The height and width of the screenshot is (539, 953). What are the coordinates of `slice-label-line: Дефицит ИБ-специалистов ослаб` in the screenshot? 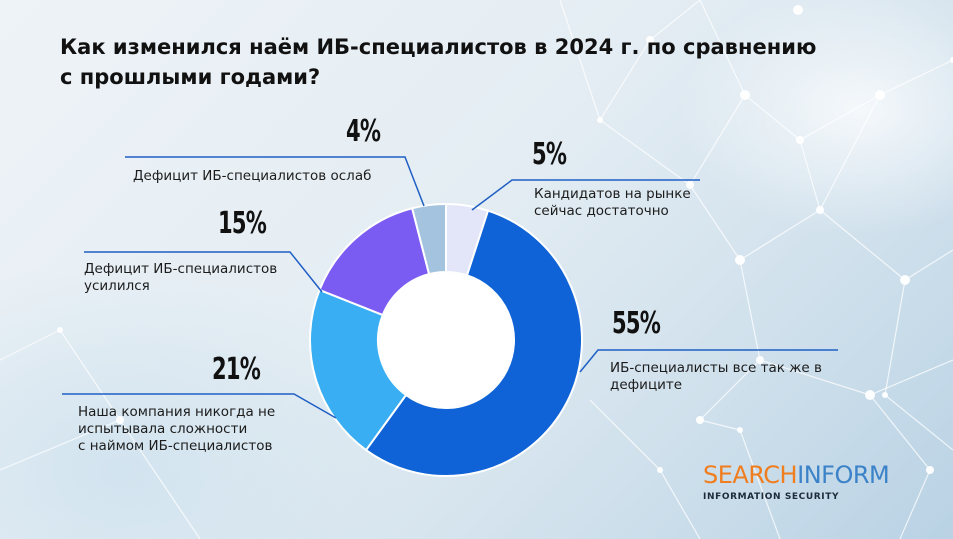 It's located at (252, 176).